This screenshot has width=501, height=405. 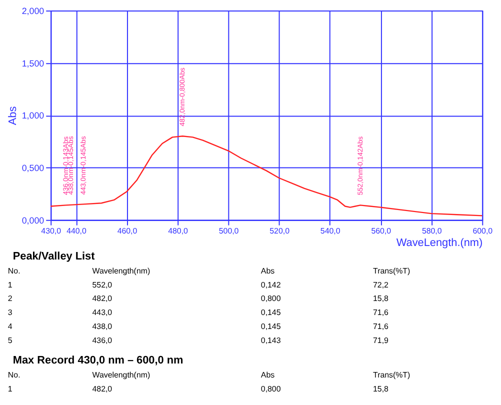 What do you see at coordinates (10, 340) in the screenshot?
I see `text: 5` at bounding box center [10, 340].